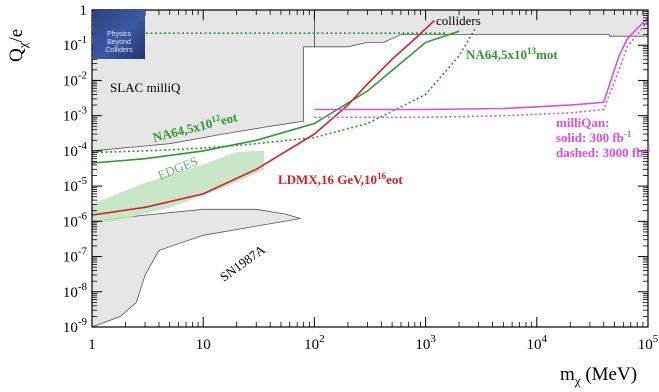 The image size is (659, 392). I want to click on region-sn1987a, so click(196, 268).